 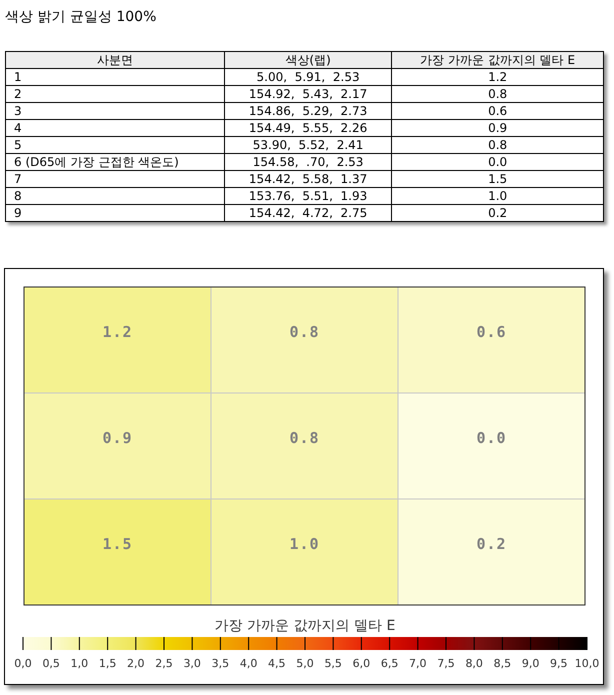 I want to click on table-cell: 1.2, so click(x=498, y=77).